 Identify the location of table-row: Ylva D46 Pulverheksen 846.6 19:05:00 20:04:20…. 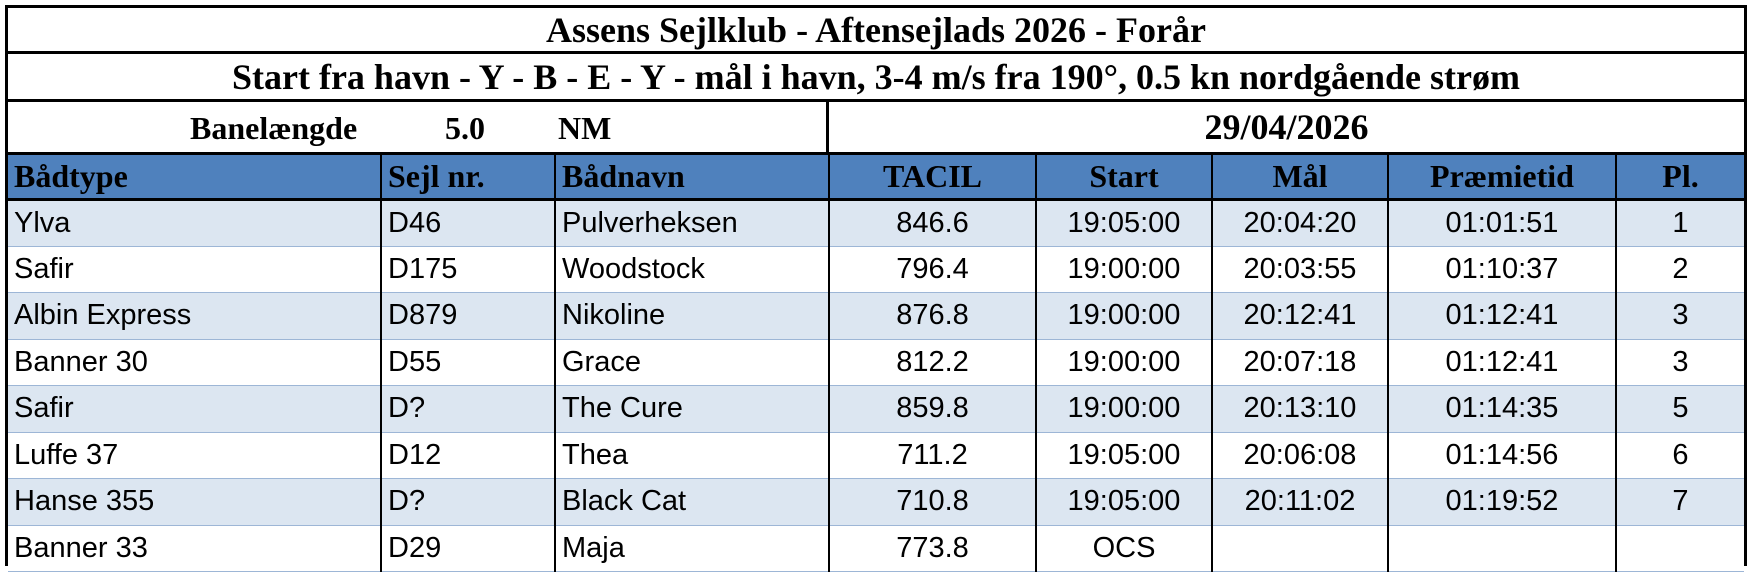
(876, 223).